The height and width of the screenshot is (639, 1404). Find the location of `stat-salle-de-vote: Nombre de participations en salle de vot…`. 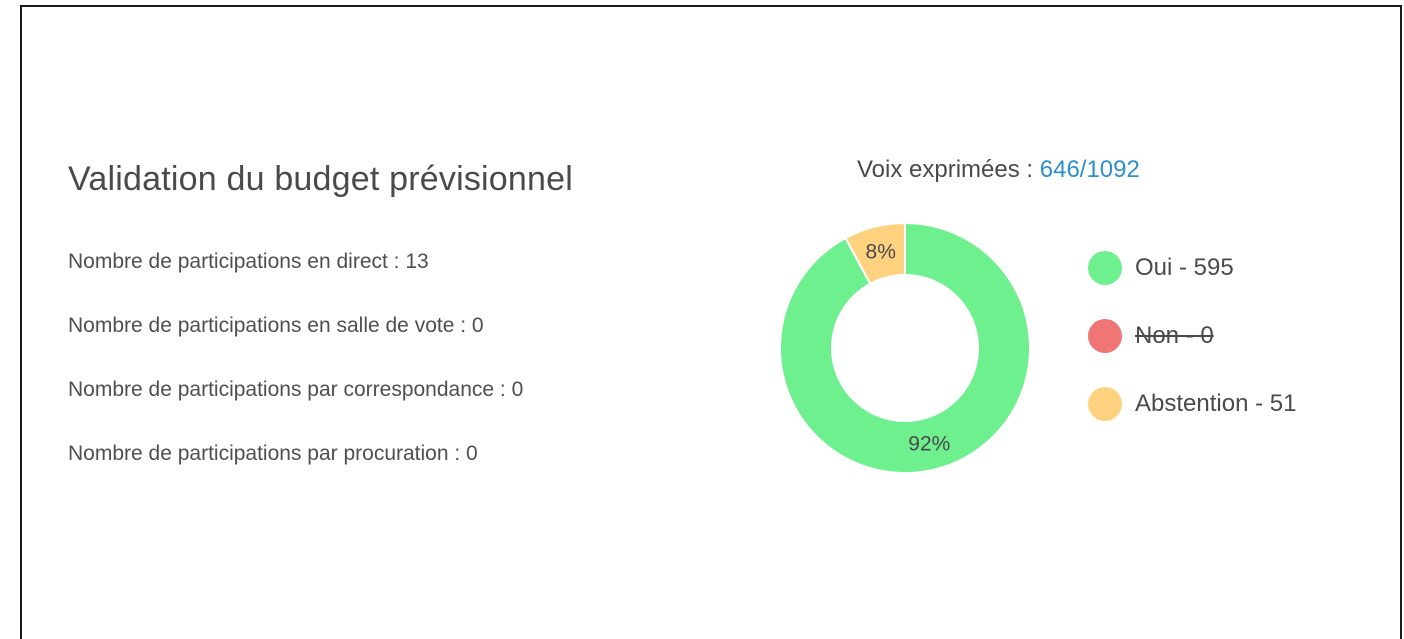

stat-salle-de-vote: Nombre de participations en salle de vot… is located at coordinates (276, 325).